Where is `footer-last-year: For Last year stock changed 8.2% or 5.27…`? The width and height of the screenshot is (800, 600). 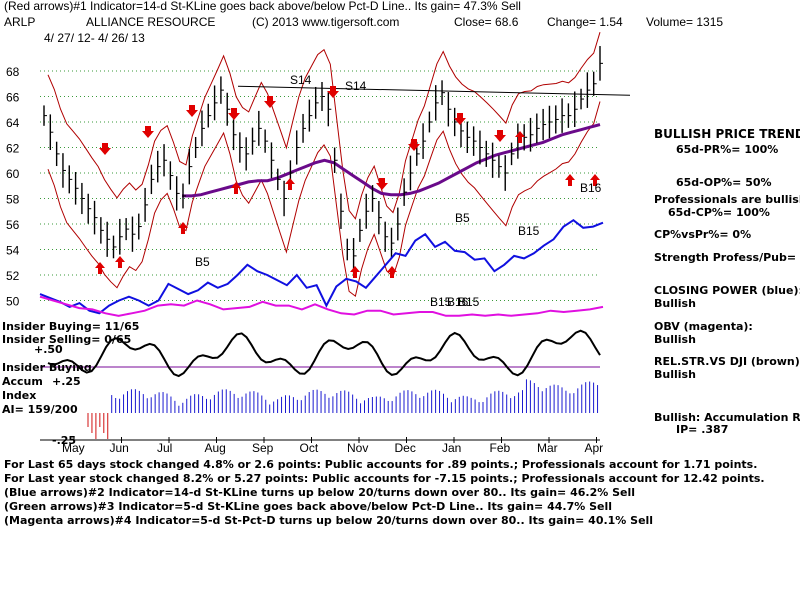
footer-last-year: For Last year stock changed 8.2% or 5.27… is located at coordinates (384, 478).